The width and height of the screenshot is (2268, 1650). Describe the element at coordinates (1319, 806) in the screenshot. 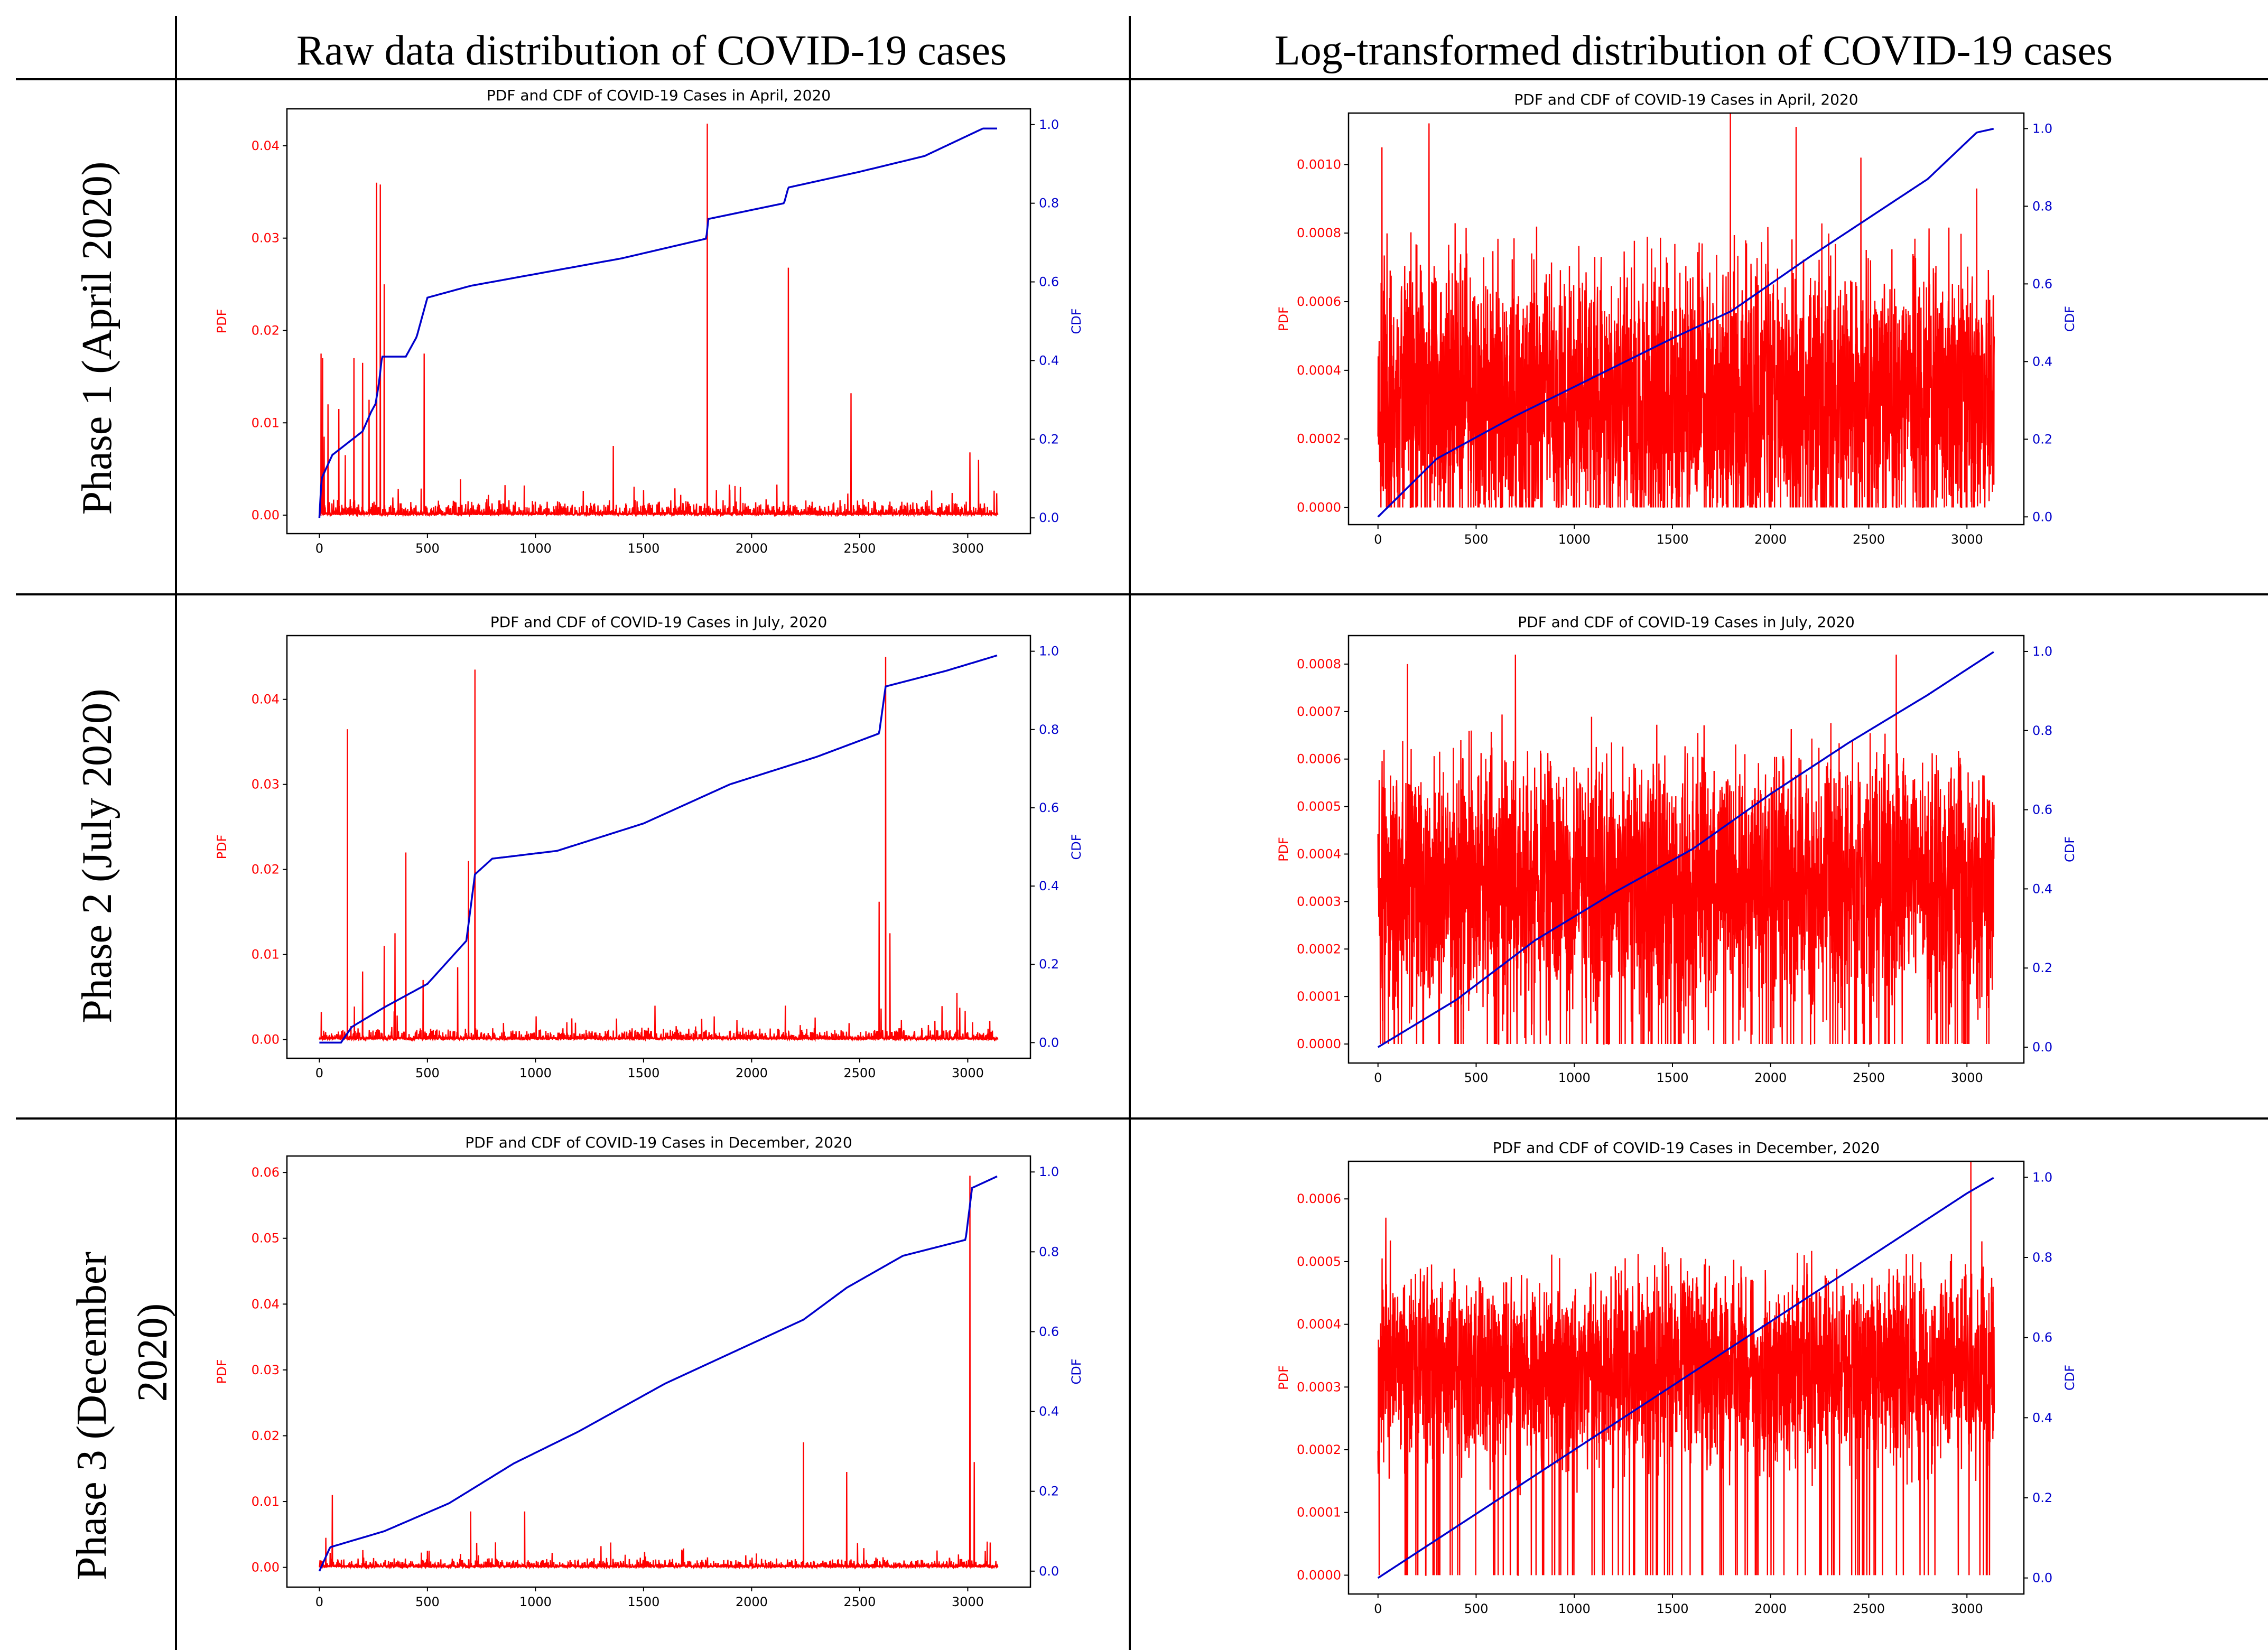

I see `y-tick-label: 0.0005` at that location.